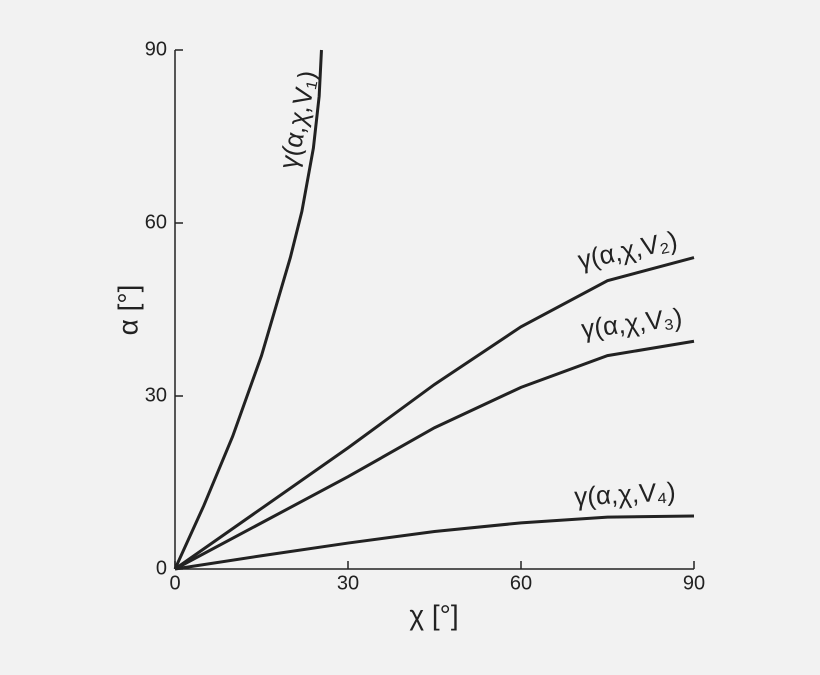  I want to click on y-tick-label: 30, so click(156, 395).